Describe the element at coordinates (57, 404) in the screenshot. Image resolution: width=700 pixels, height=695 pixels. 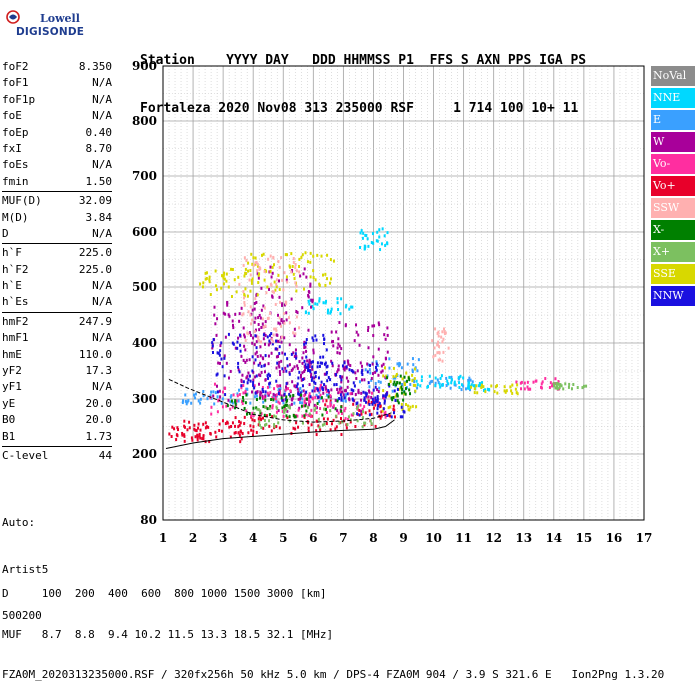
I see `param-row: yE 20.0` at that location.